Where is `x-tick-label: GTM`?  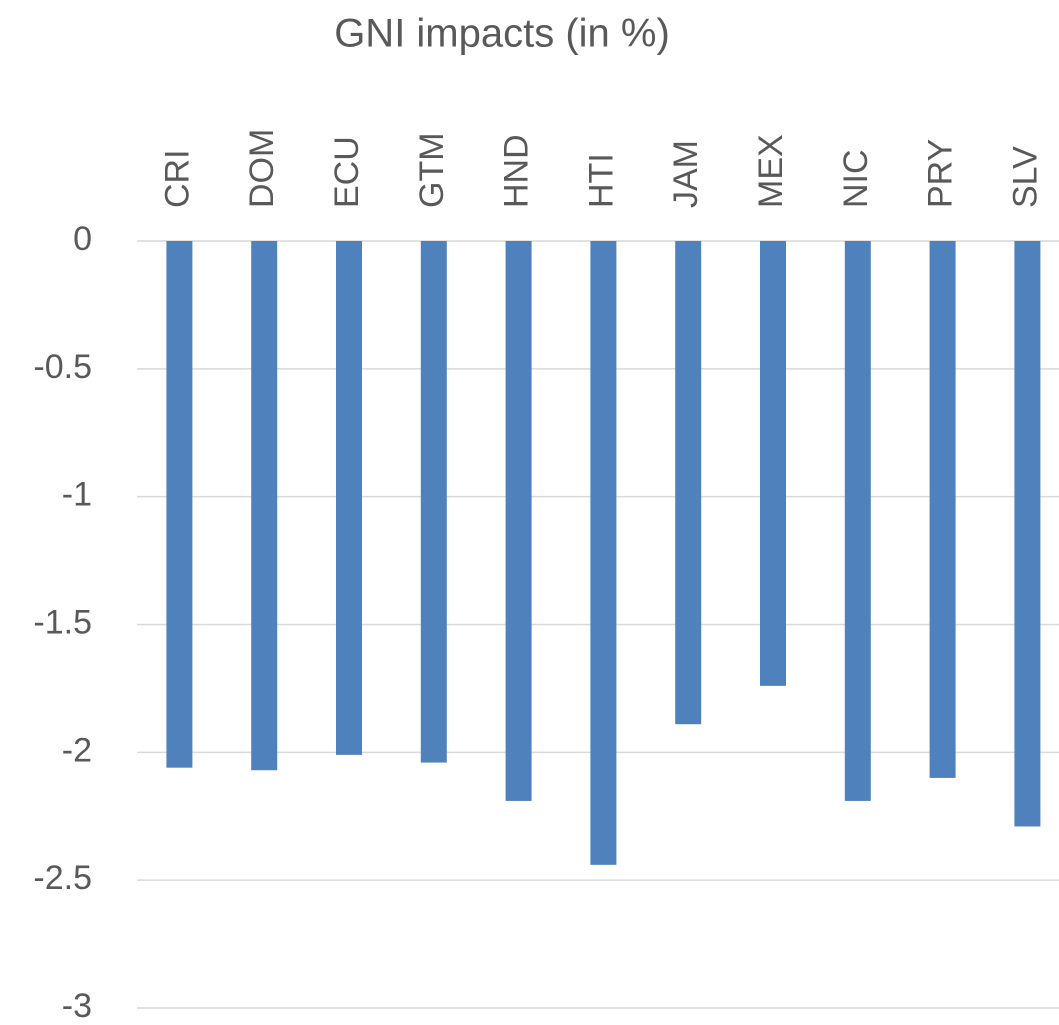 x-tick-label: GTM is located at coordinates (432, 170).